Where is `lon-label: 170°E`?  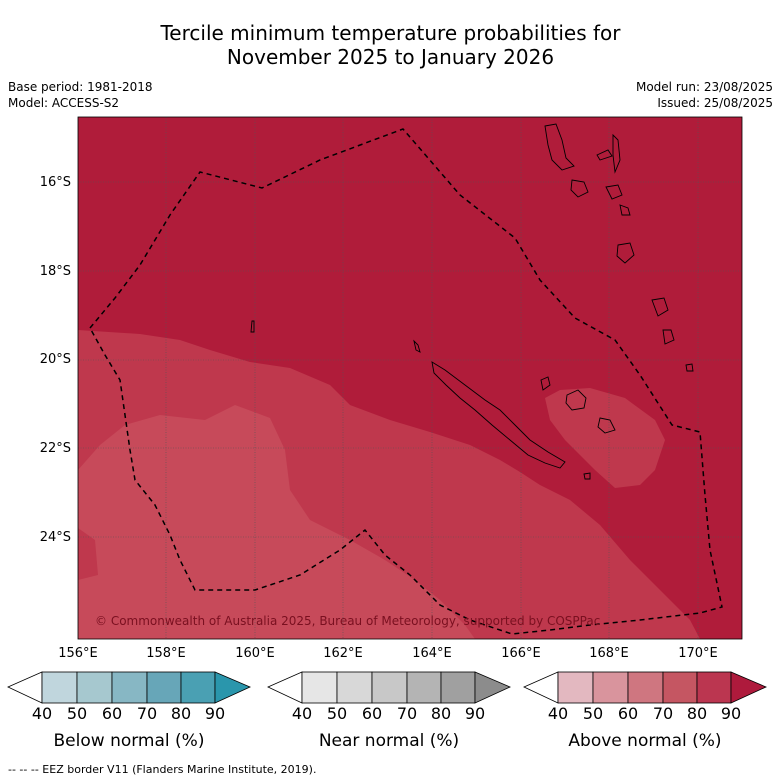
lon-label: 170°E is located at coordinates (698, 653).